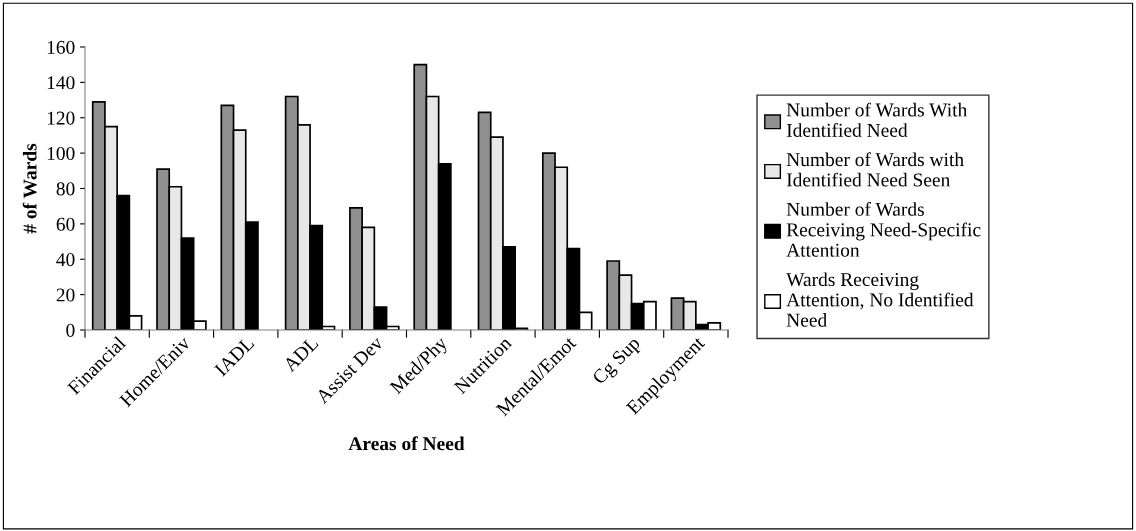  I want to click on legend-label: Number of Wards With Identified Need, so click(877, 119).